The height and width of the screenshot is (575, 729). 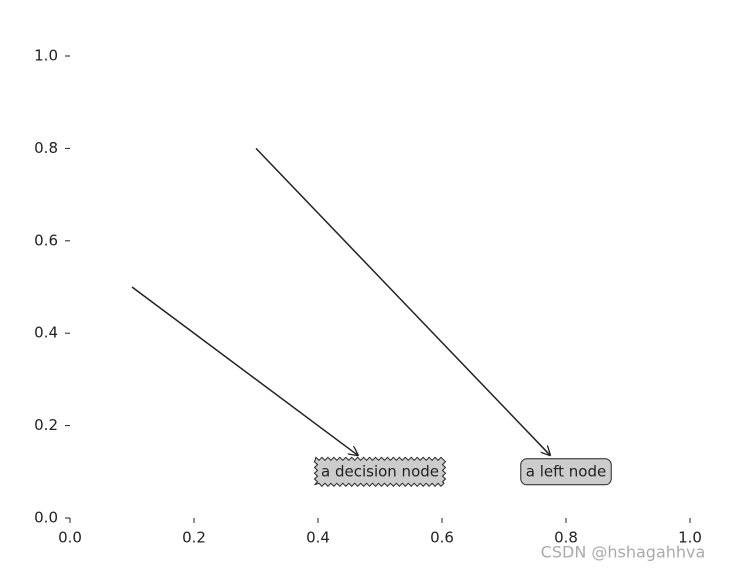 I want to click on node-label: a decision node, so click(x=380, y=471).